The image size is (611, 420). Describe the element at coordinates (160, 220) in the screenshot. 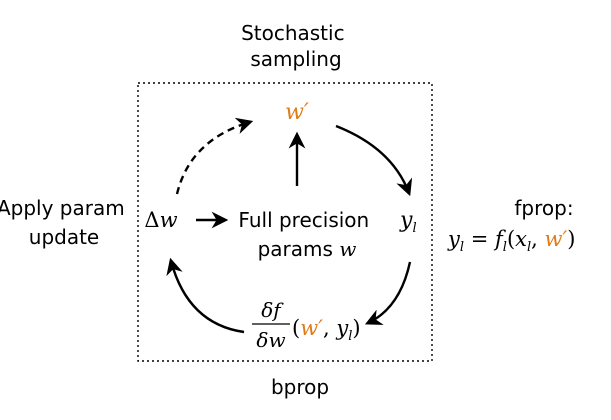

I see `delta-w-node: Δw` at that location.